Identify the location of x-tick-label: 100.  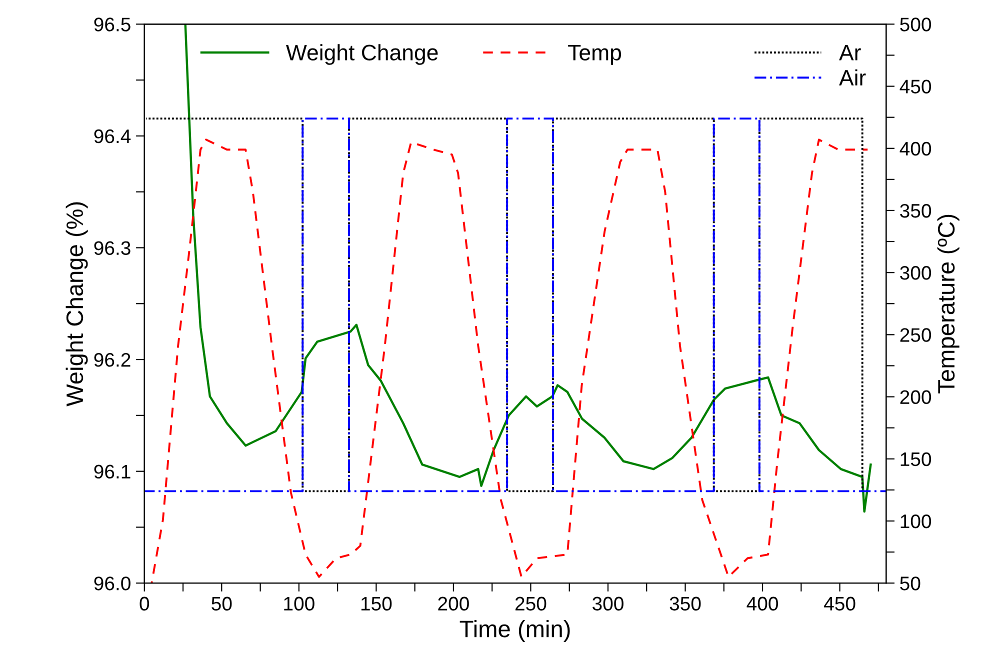
(299, 603).